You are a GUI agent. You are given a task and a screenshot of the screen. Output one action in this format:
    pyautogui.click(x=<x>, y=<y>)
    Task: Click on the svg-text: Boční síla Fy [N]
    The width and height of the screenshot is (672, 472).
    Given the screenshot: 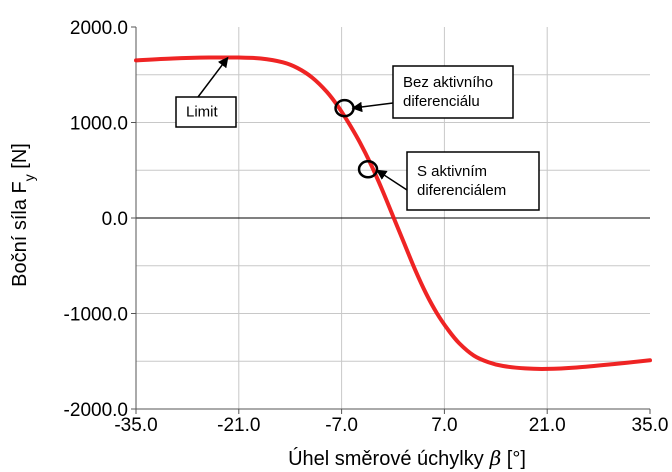 What is the action you would take?
    pyautogui.click(x=23, y=215)
    